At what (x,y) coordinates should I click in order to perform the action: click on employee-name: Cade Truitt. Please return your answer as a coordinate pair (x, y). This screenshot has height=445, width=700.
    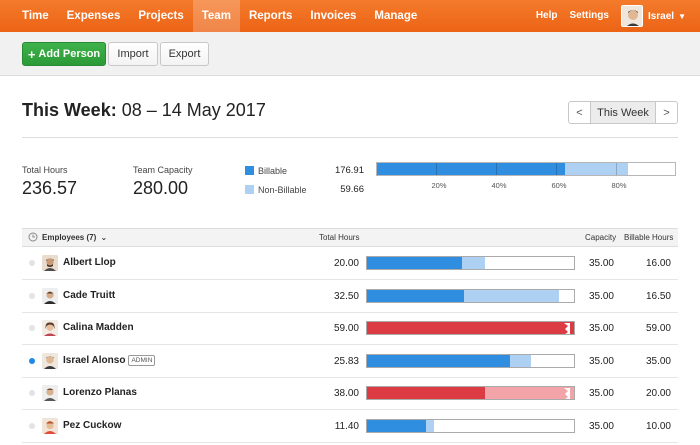
    Looking at the image, I should click on (89, 295).